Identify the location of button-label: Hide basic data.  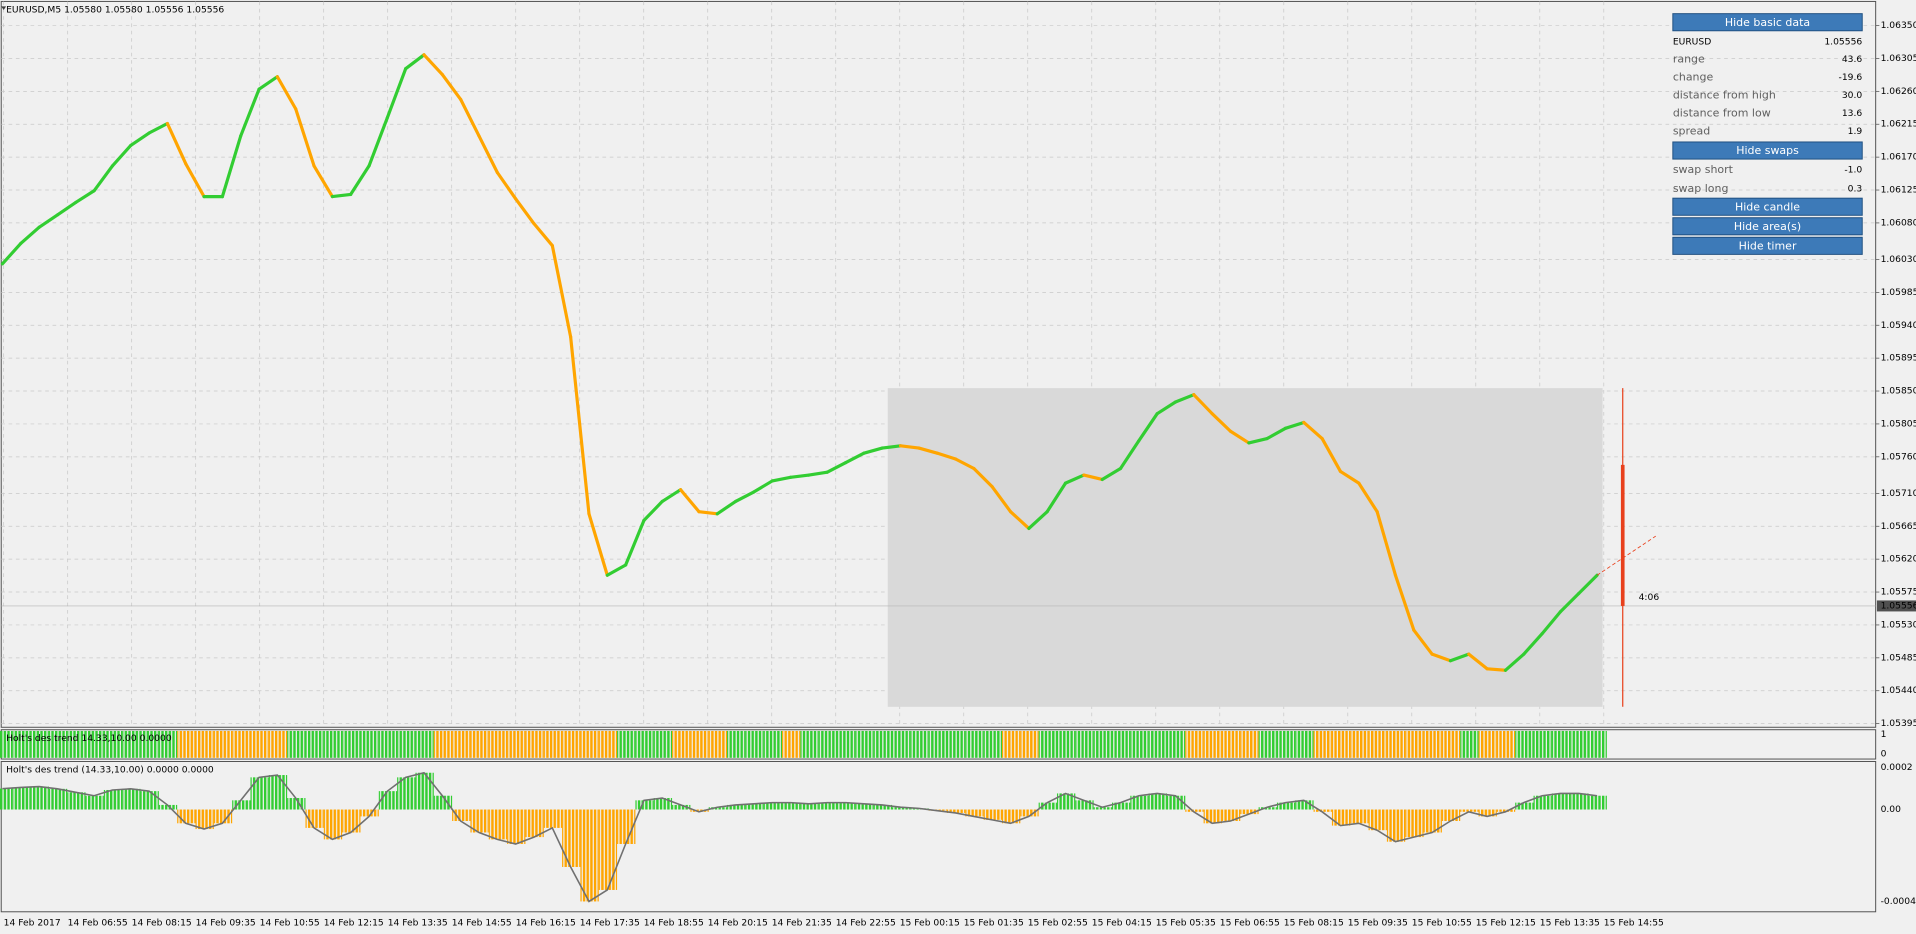
(1767, 22).